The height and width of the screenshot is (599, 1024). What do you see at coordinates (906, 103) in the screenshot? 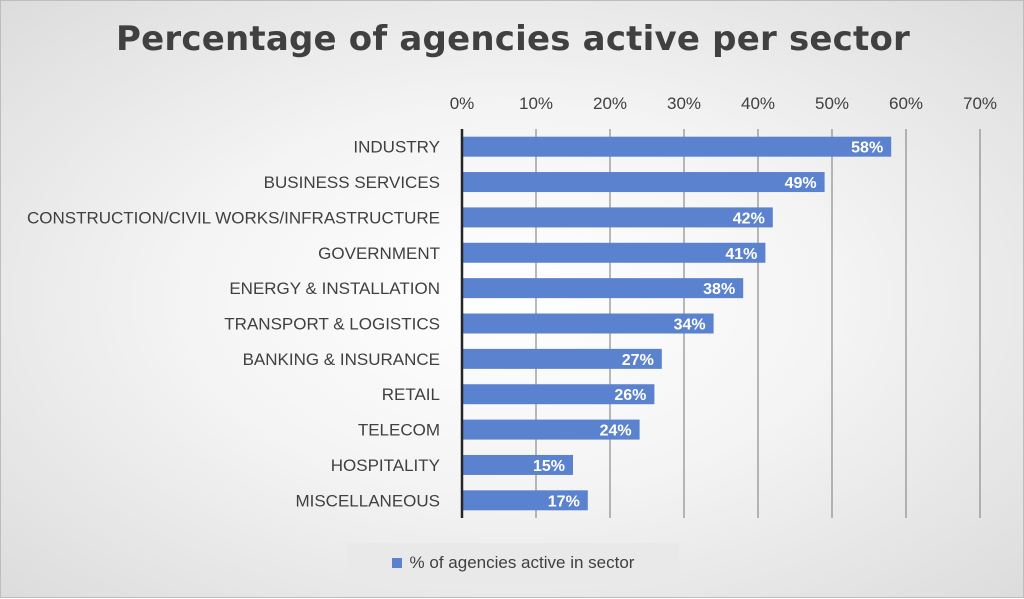
I see `x-tick-label: 60%` at bounding box center [906, 103].